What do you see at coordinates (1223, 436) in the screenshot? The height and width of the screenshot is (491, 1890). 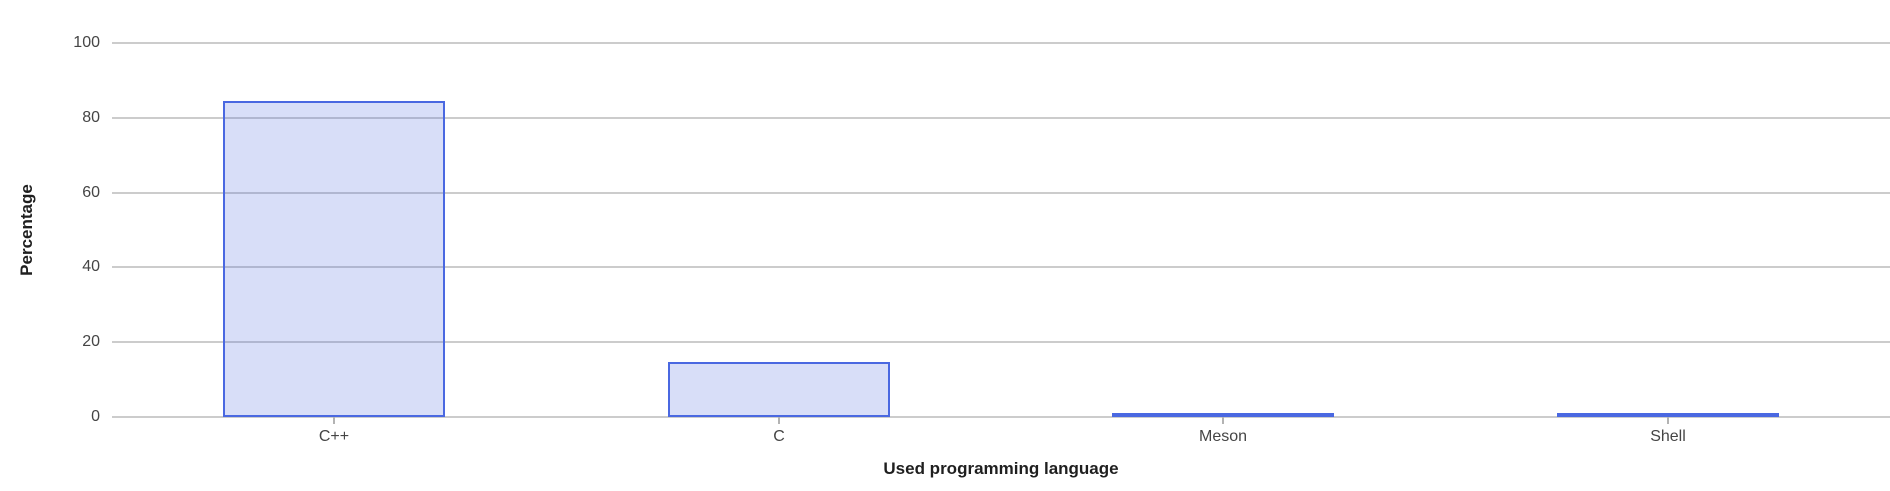 I see `x-tick-label: Meson` at bounding box center [1223, 436].